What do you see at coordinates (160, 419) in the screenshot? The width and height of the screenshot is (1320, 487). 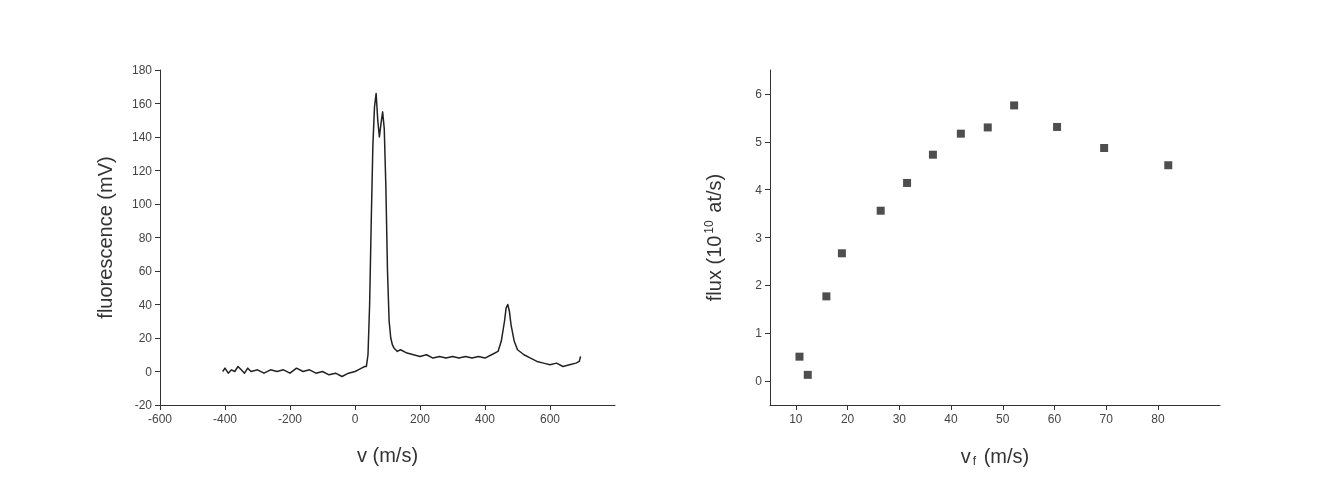 I see `x-tick-label: -600` at bounding box center [160, 419].